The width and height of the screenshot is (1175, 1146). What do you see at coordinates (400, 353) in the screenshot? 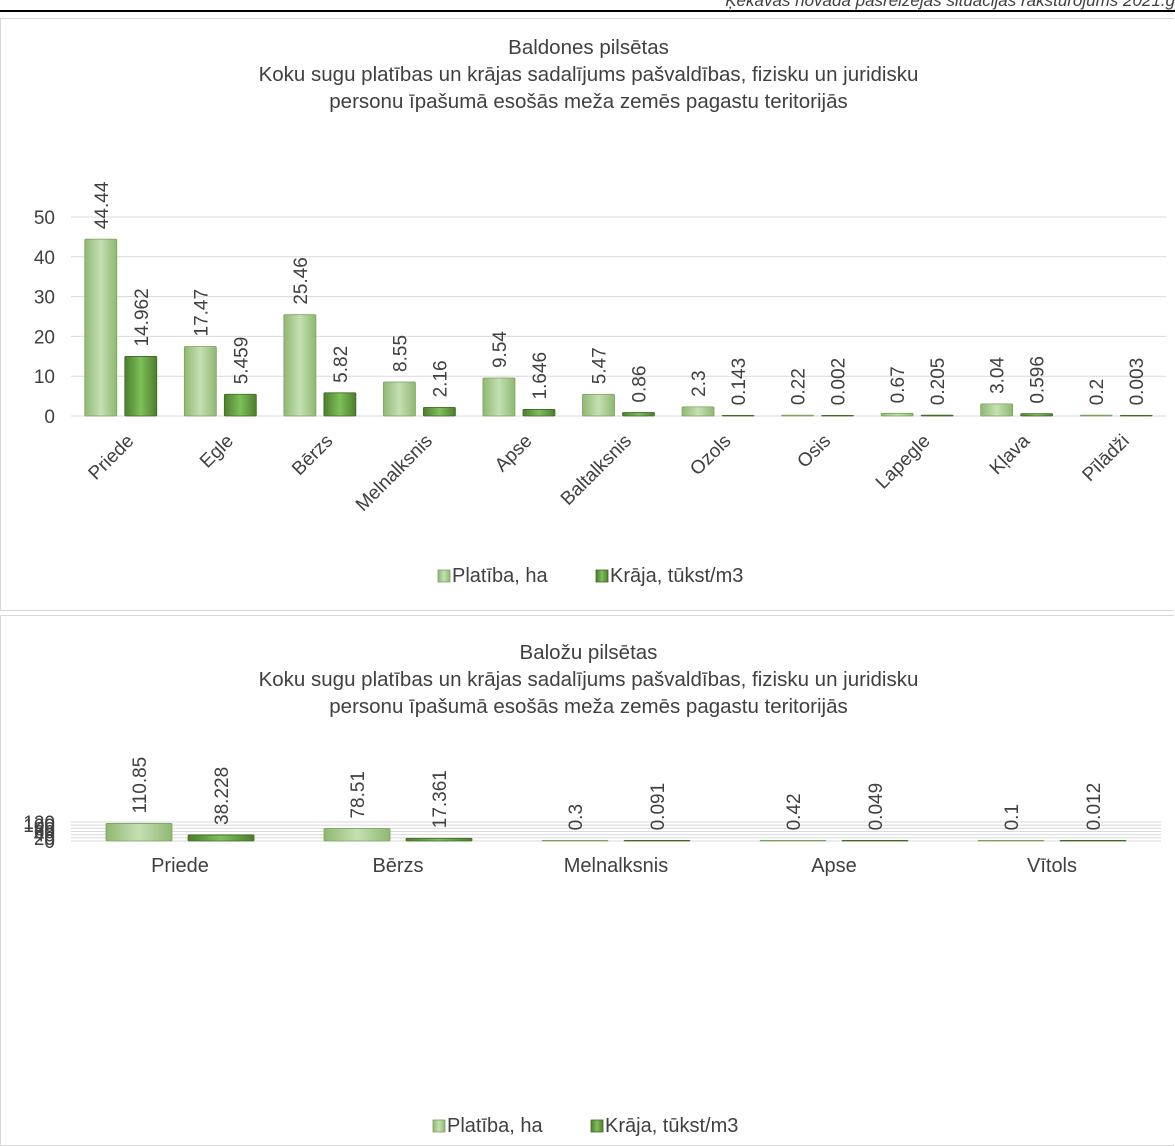
I see `data-label: 8.55` at bounding box center [400, 353].